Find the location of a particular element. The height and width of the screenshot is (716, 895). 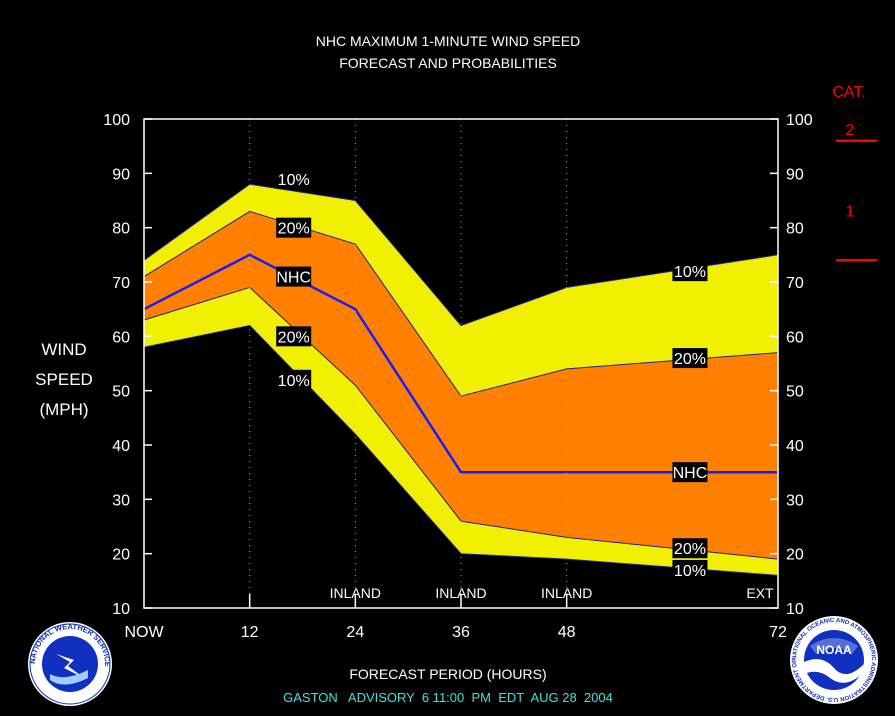

lightning-icon is located at coordinates (70, 666).